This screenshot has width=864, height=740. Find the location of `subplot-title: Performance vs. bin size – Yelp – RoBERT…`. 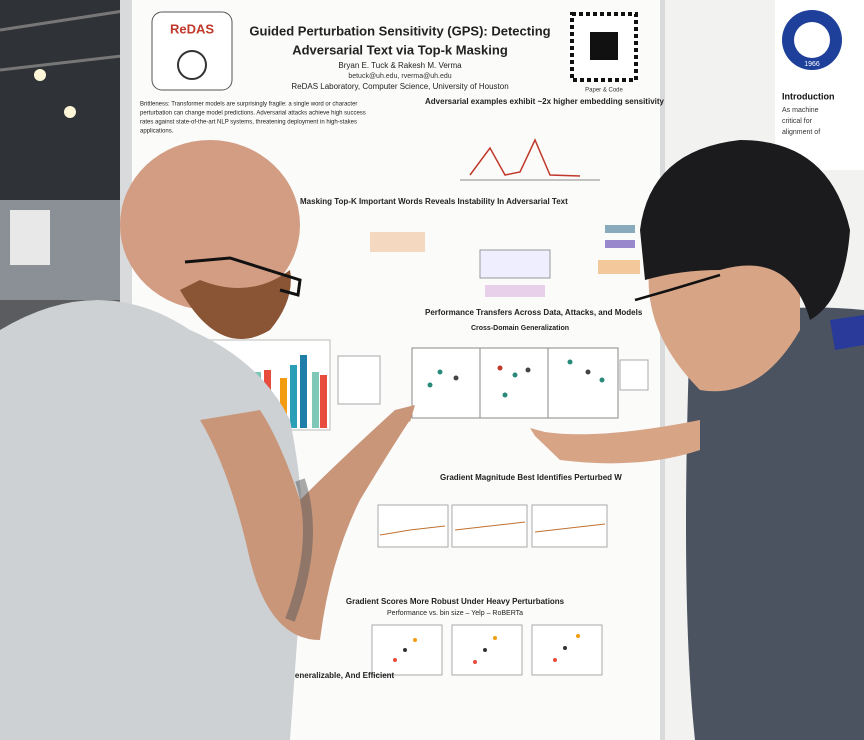

subplot-title: Performance vs. bin size – Yelp – RoBERT… is located at coordinates (455, 613).